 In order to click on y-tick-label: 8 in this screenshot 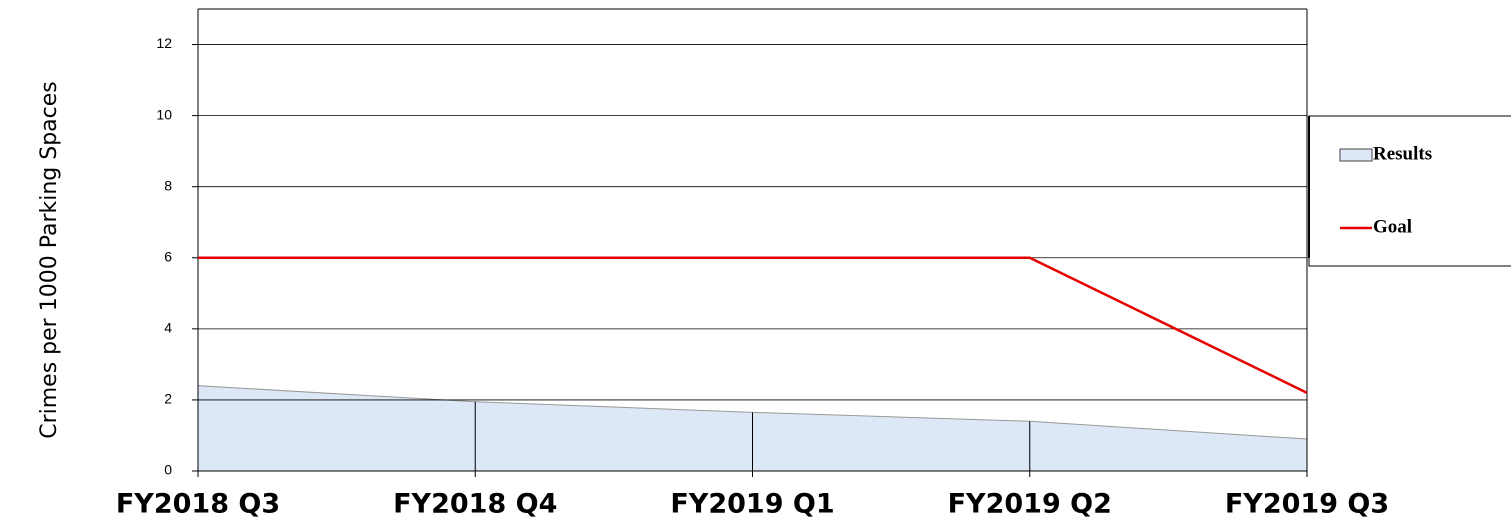, I will do `click(168, 185)`.